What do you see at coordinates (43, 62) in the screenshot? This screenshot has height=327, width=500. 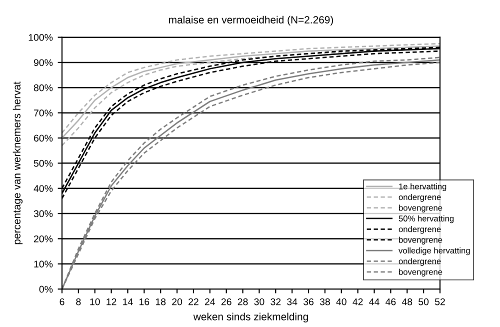 I see `y-tick-label: 90%` at bounding box center [43, 62].